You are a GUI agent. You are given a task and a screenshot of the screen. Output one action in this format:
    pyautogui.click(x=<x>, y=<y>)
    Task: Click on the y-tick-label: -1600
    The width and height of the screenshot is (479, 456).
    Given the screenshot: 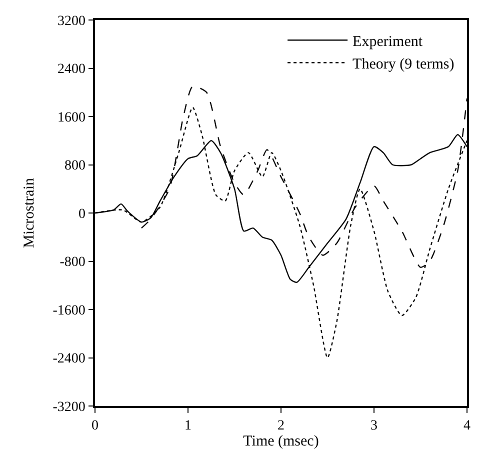 What is the action you would take?
    pyautogui.click(x=69, y=310)
    